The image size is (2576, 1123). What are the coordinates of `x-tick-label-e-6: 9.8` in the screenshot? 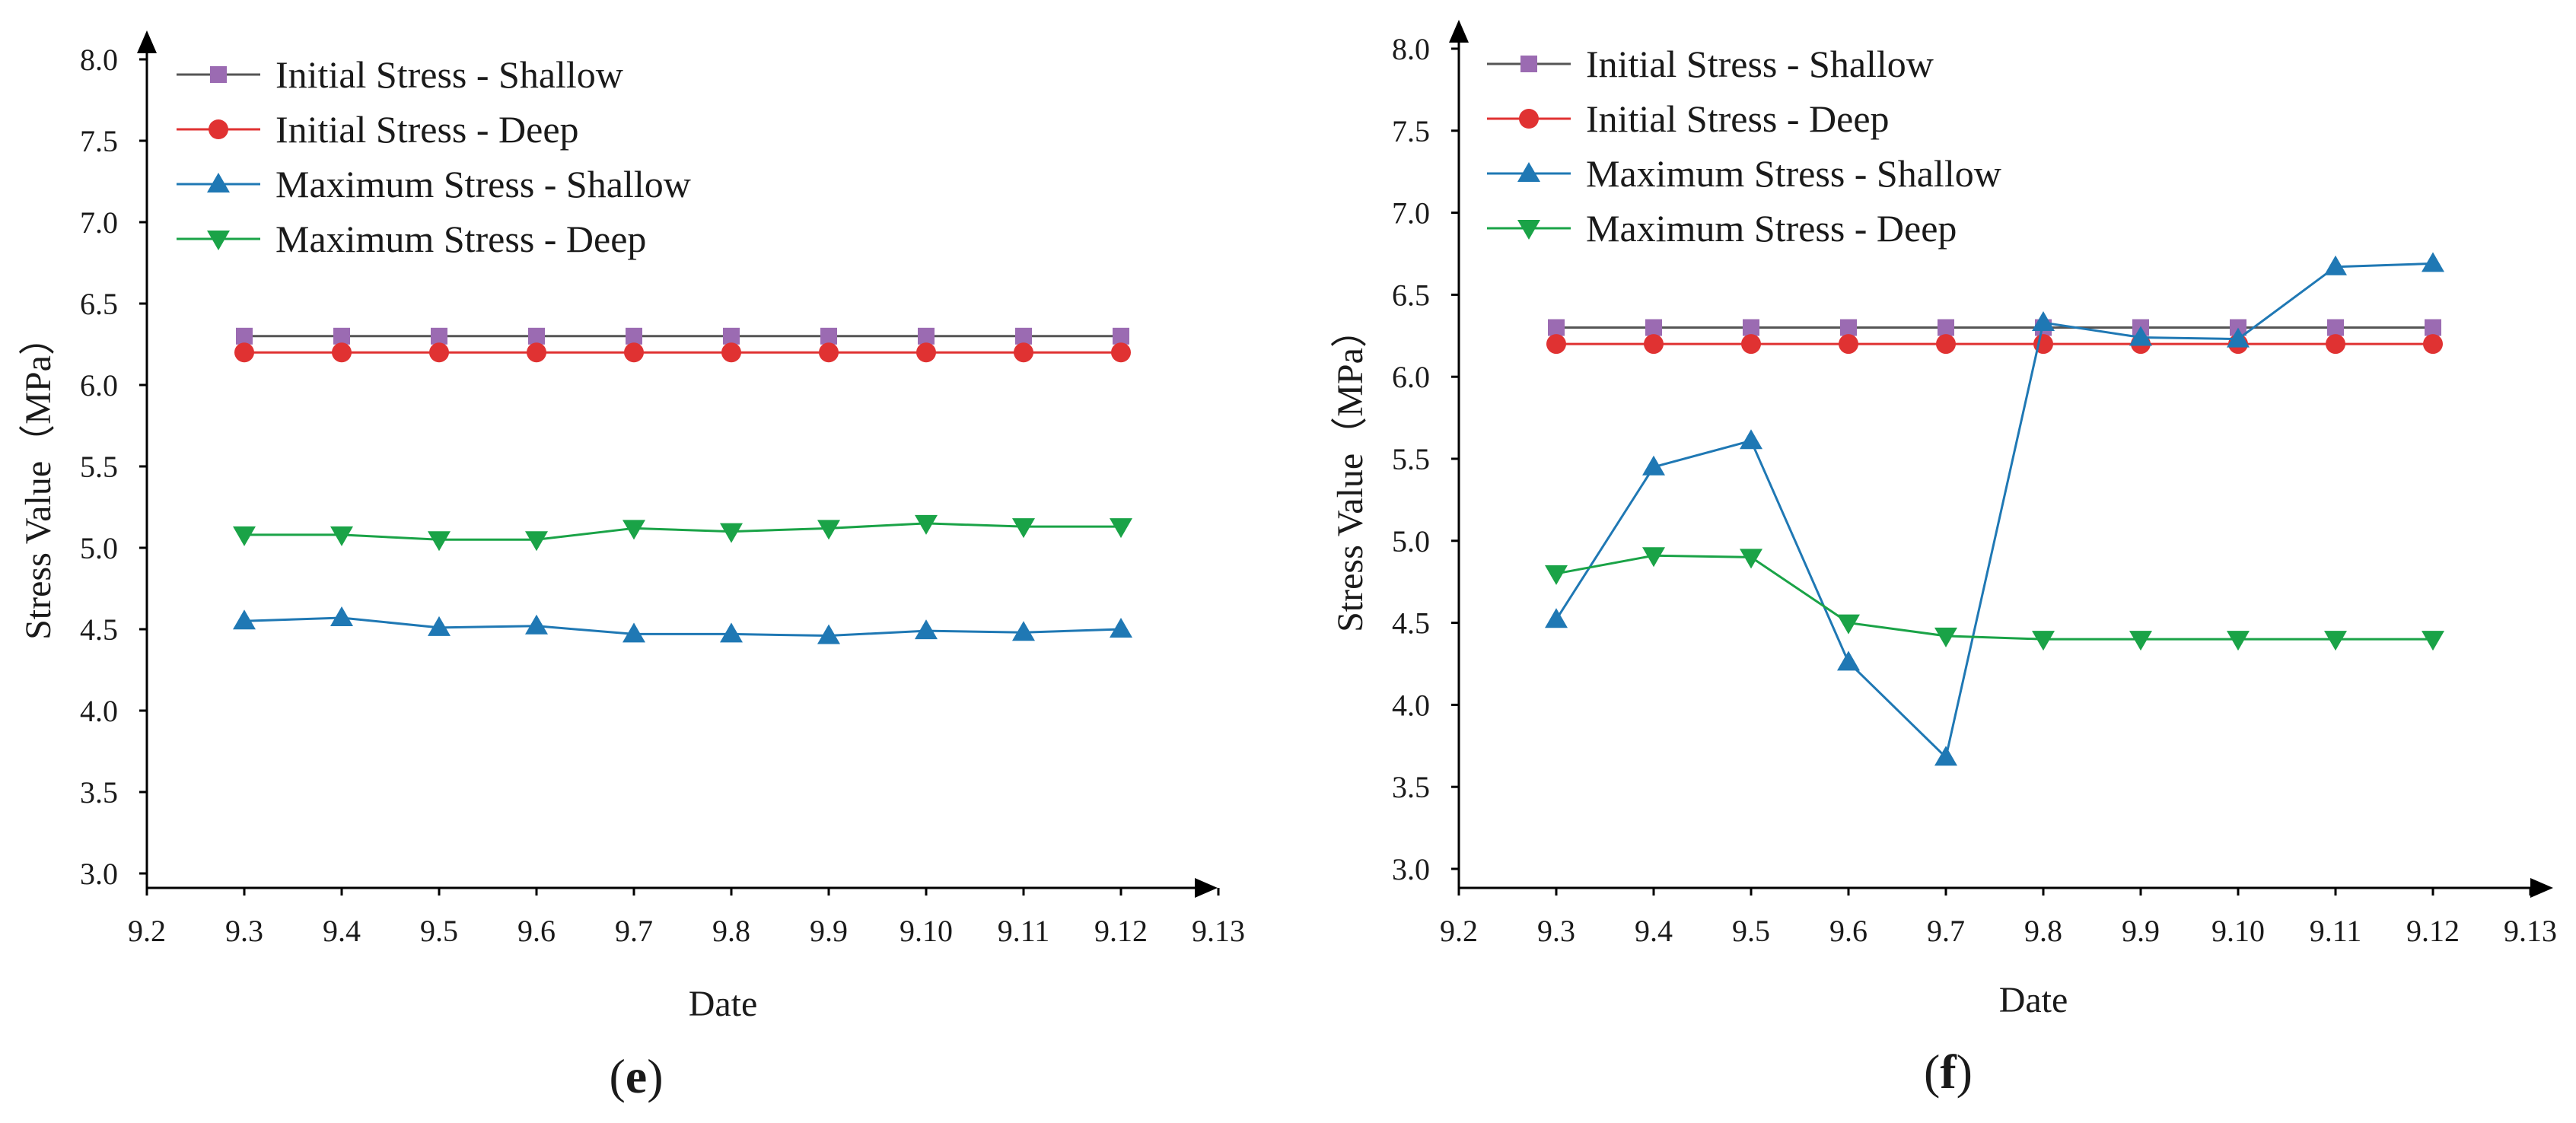 It's located at (731, 931).